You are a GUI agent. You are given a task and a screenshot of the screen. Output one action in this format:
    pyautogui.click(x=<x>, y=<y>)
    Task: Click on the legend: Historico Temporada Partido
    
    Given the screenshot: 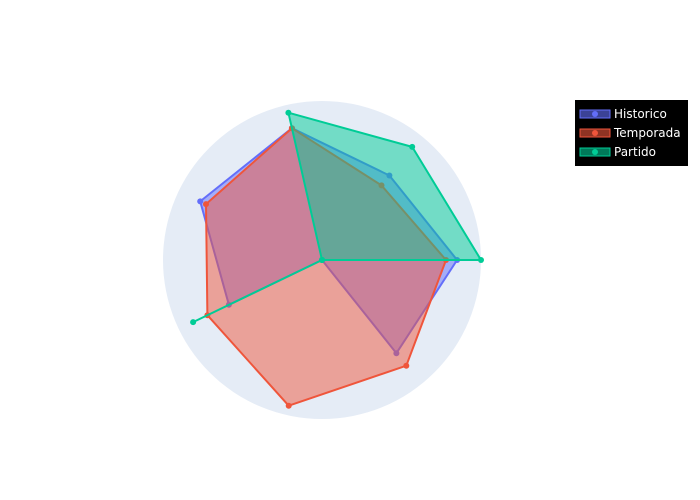 What is the action you would take?
    pyautogui.click(x=631, y=133)
    